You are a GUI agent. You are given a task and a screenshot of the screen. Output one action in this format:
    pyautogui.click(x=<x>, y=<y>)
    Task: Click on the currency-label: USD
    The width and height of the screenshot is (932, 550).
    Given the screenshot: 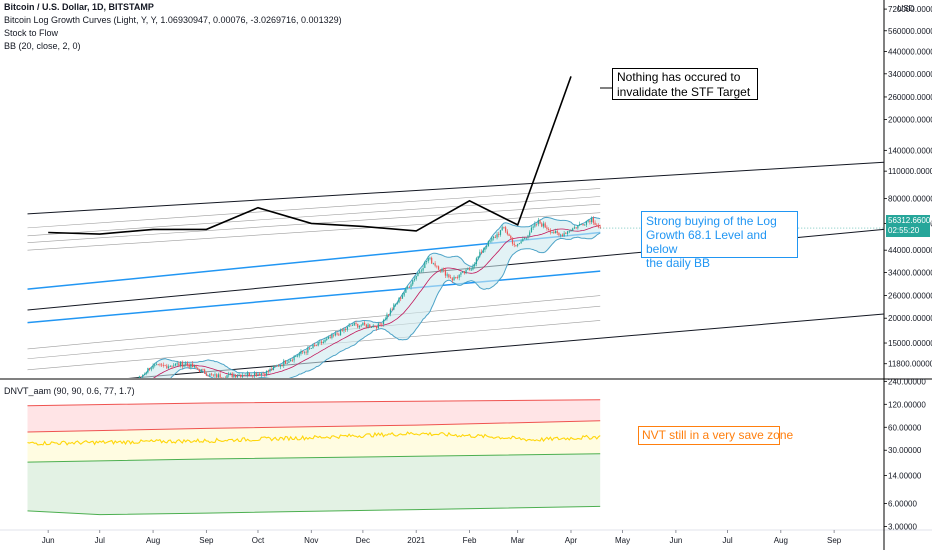 What is the action you would take?
    pyautogui.click(x=906, y=8)
    